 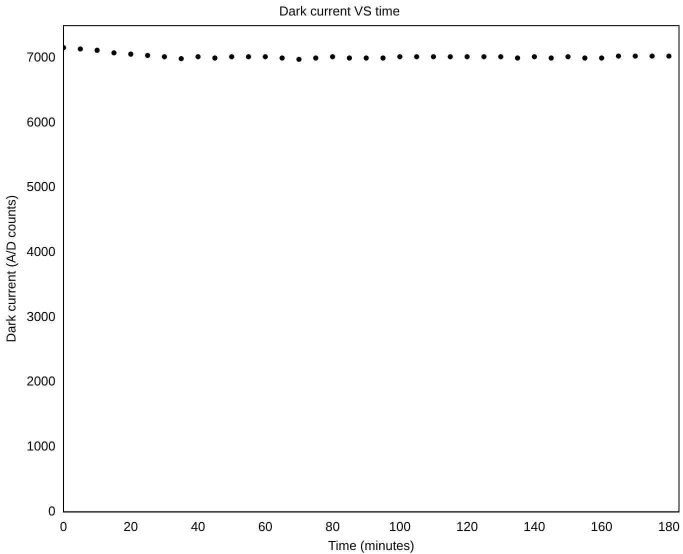 What do you see at coordinates (399, 526) in the screenshot?
I see `x-tick-label: 100` at bounding box center [399, 526].